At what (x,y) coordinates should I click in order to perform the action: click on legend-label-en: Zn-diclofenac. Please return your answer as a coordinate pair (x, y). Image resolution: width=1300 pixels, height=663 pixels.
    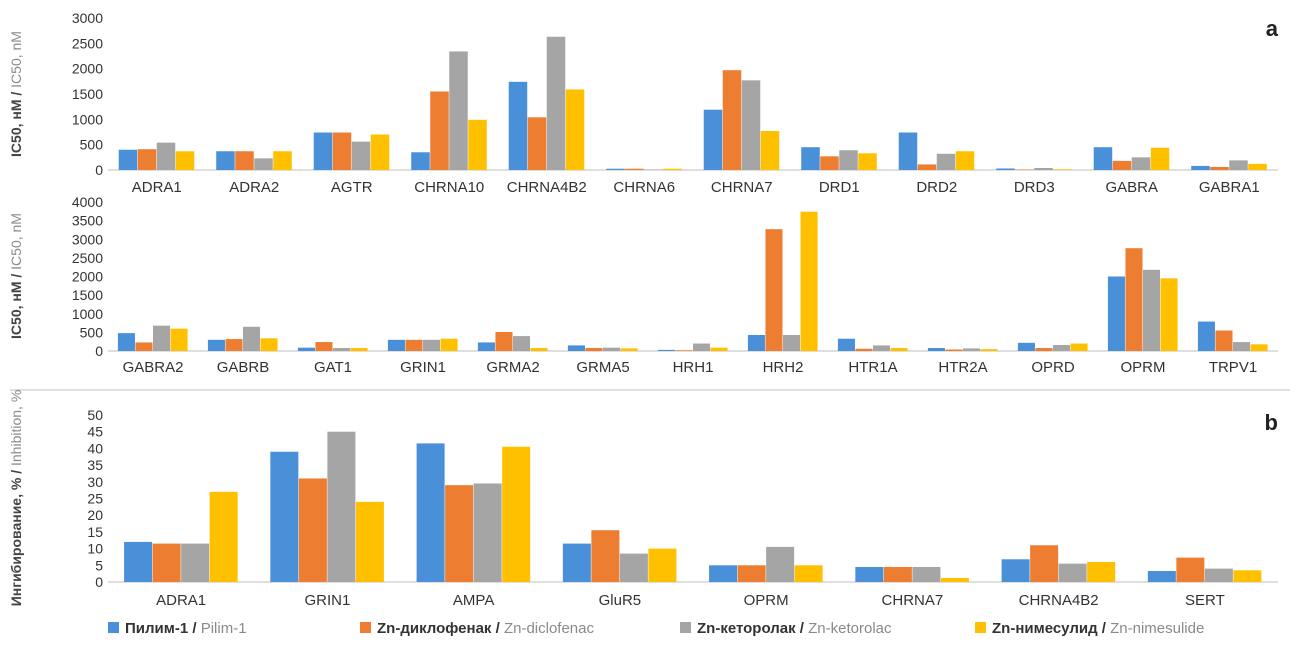
    Looking at the image, I should click on (549, 628).